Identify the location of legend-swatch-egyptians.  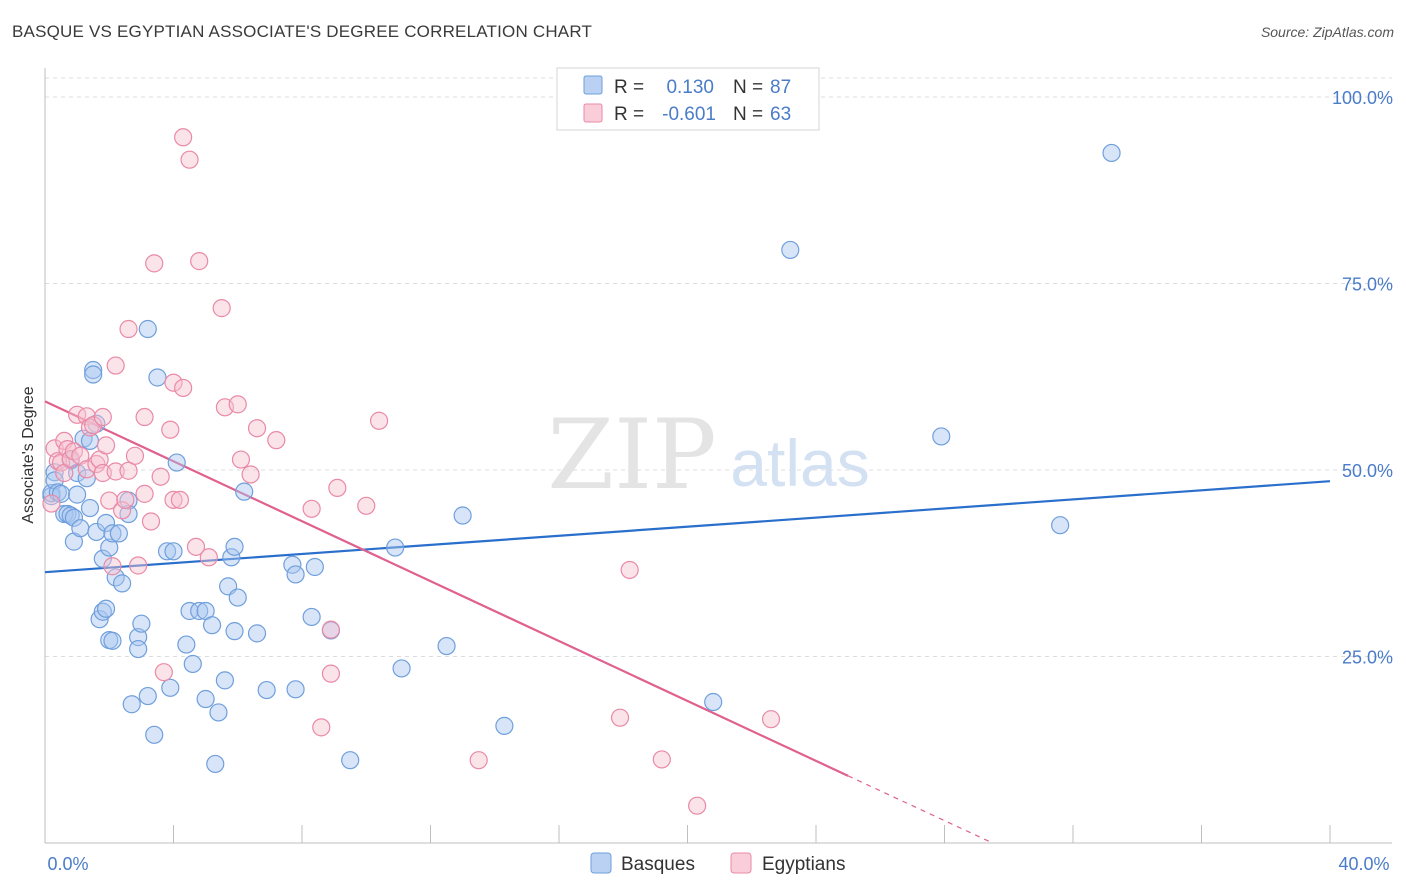
(741, 863).